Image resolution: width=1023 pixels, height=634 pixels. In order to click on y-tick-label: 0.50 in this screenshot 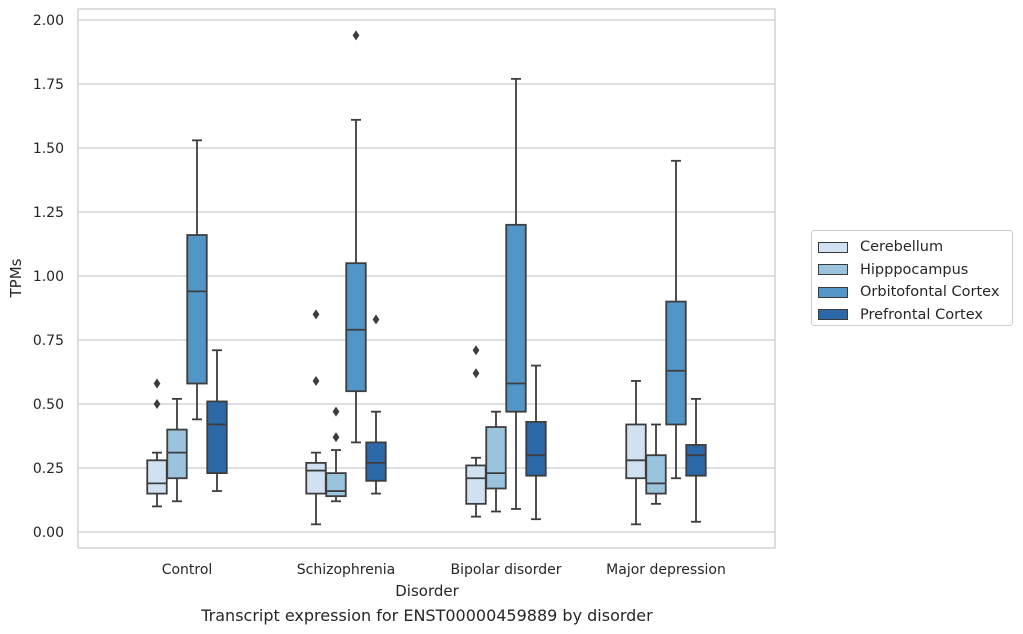, I will do `click(48, 405)`.